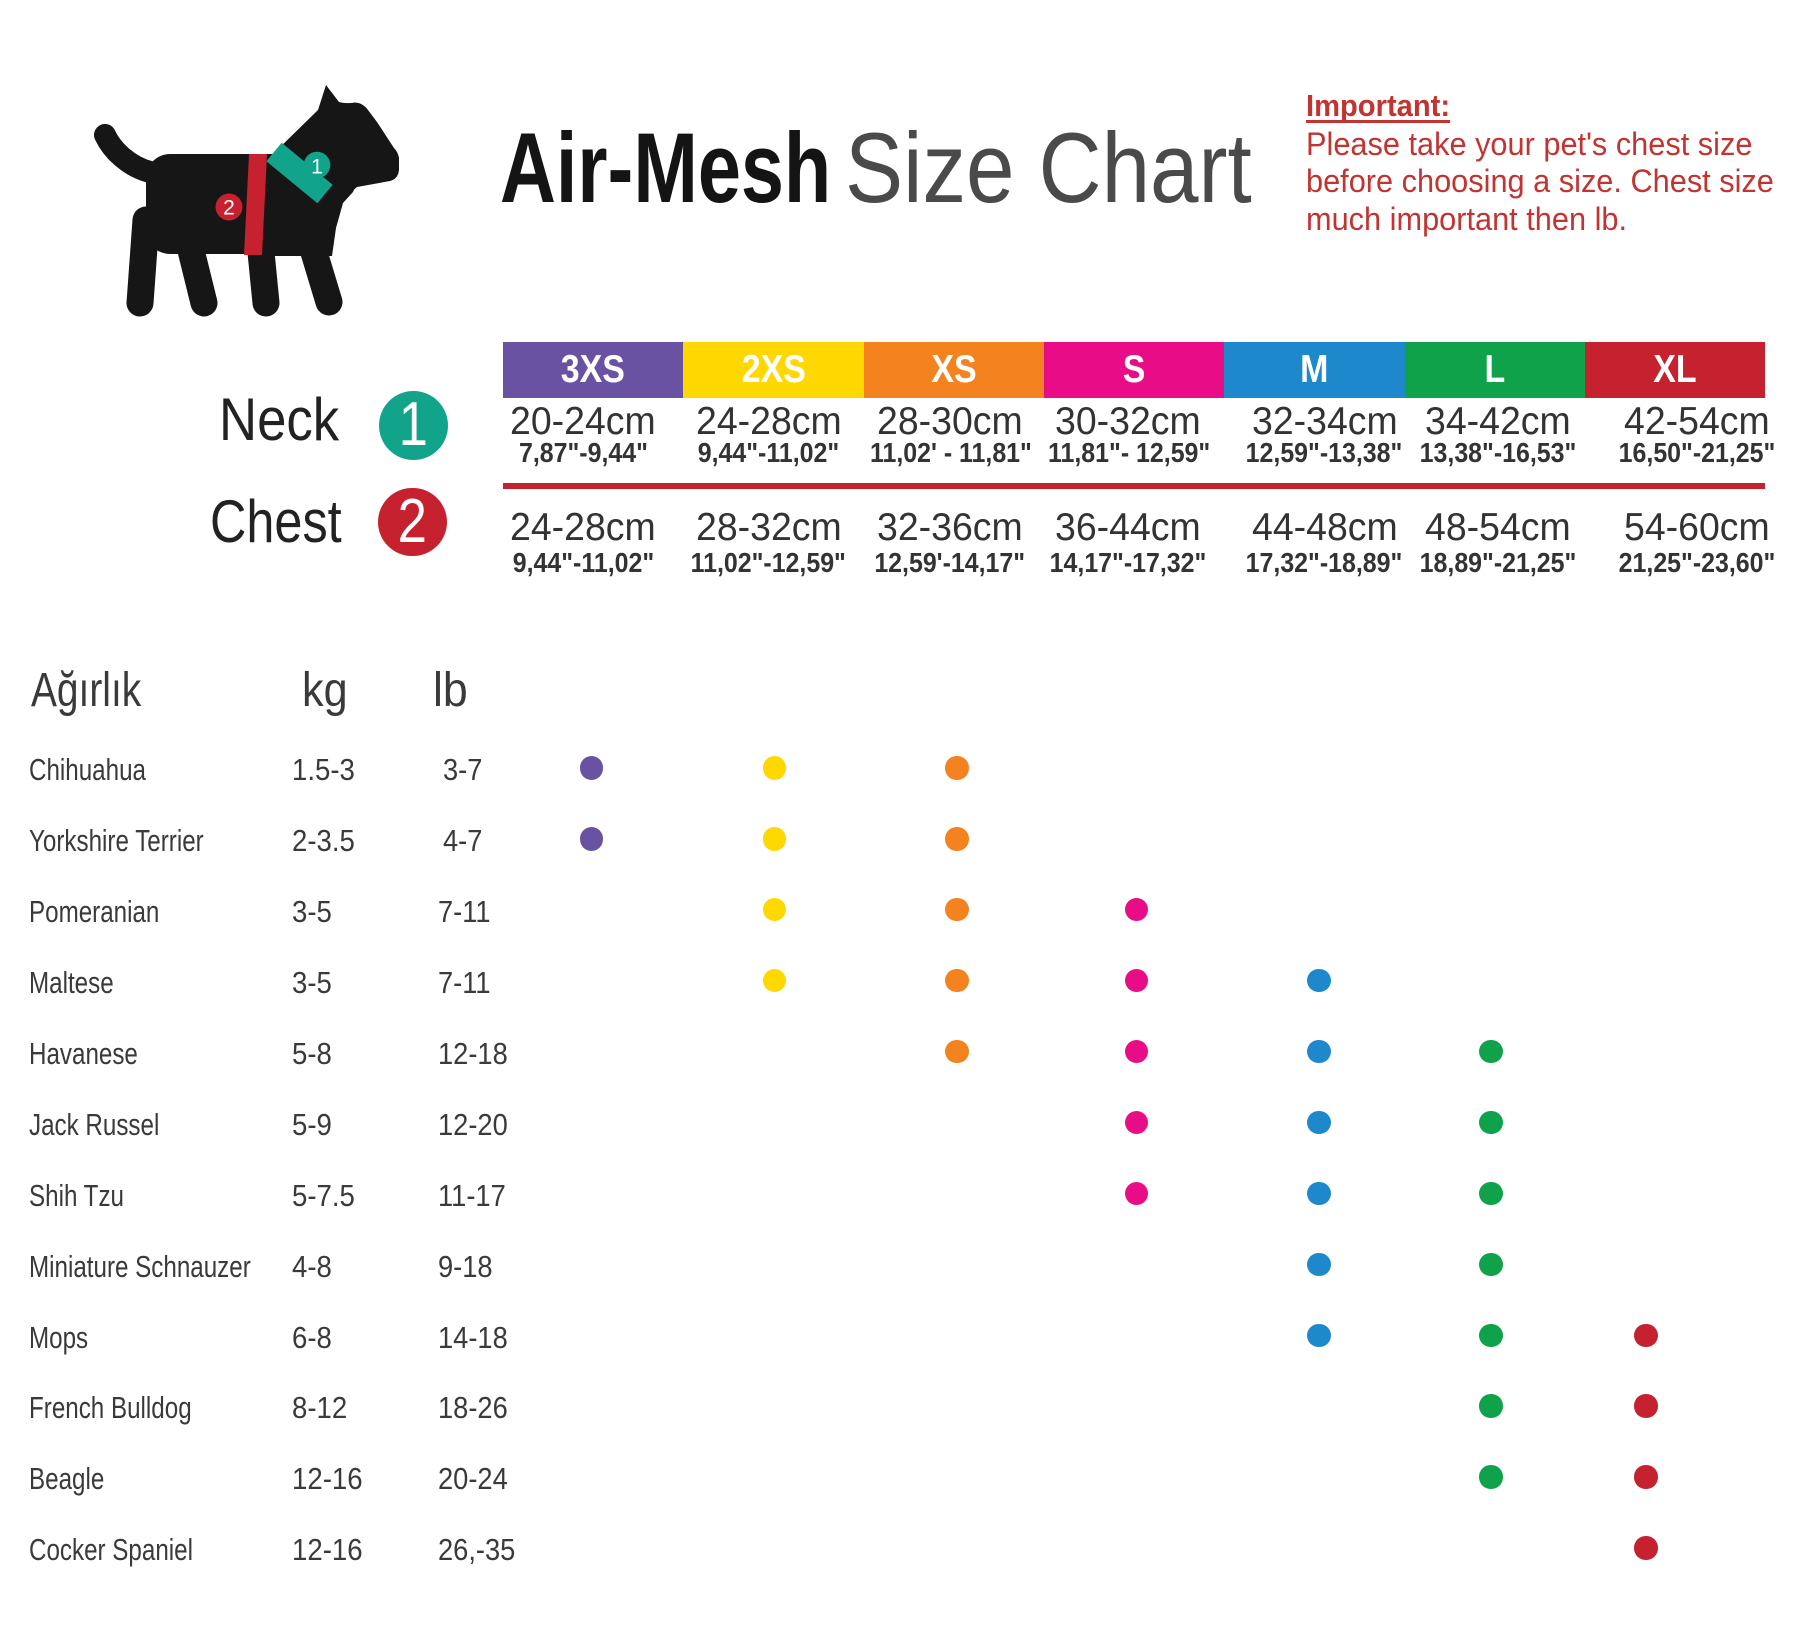  Describe the element at coordinates (229, 208) in the screenshot. I see `svg-text: 2` at that location.